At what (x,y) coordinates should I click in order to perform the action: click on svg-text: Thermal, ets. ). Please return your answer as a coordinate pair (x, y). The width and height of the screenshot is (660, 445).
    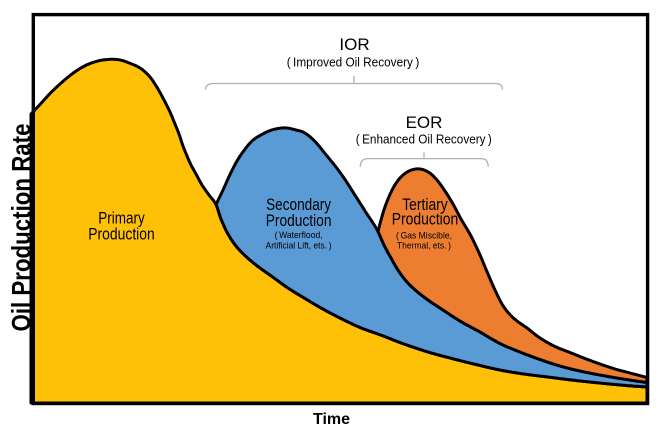
    Looking at the image, I should click on (424, 246).